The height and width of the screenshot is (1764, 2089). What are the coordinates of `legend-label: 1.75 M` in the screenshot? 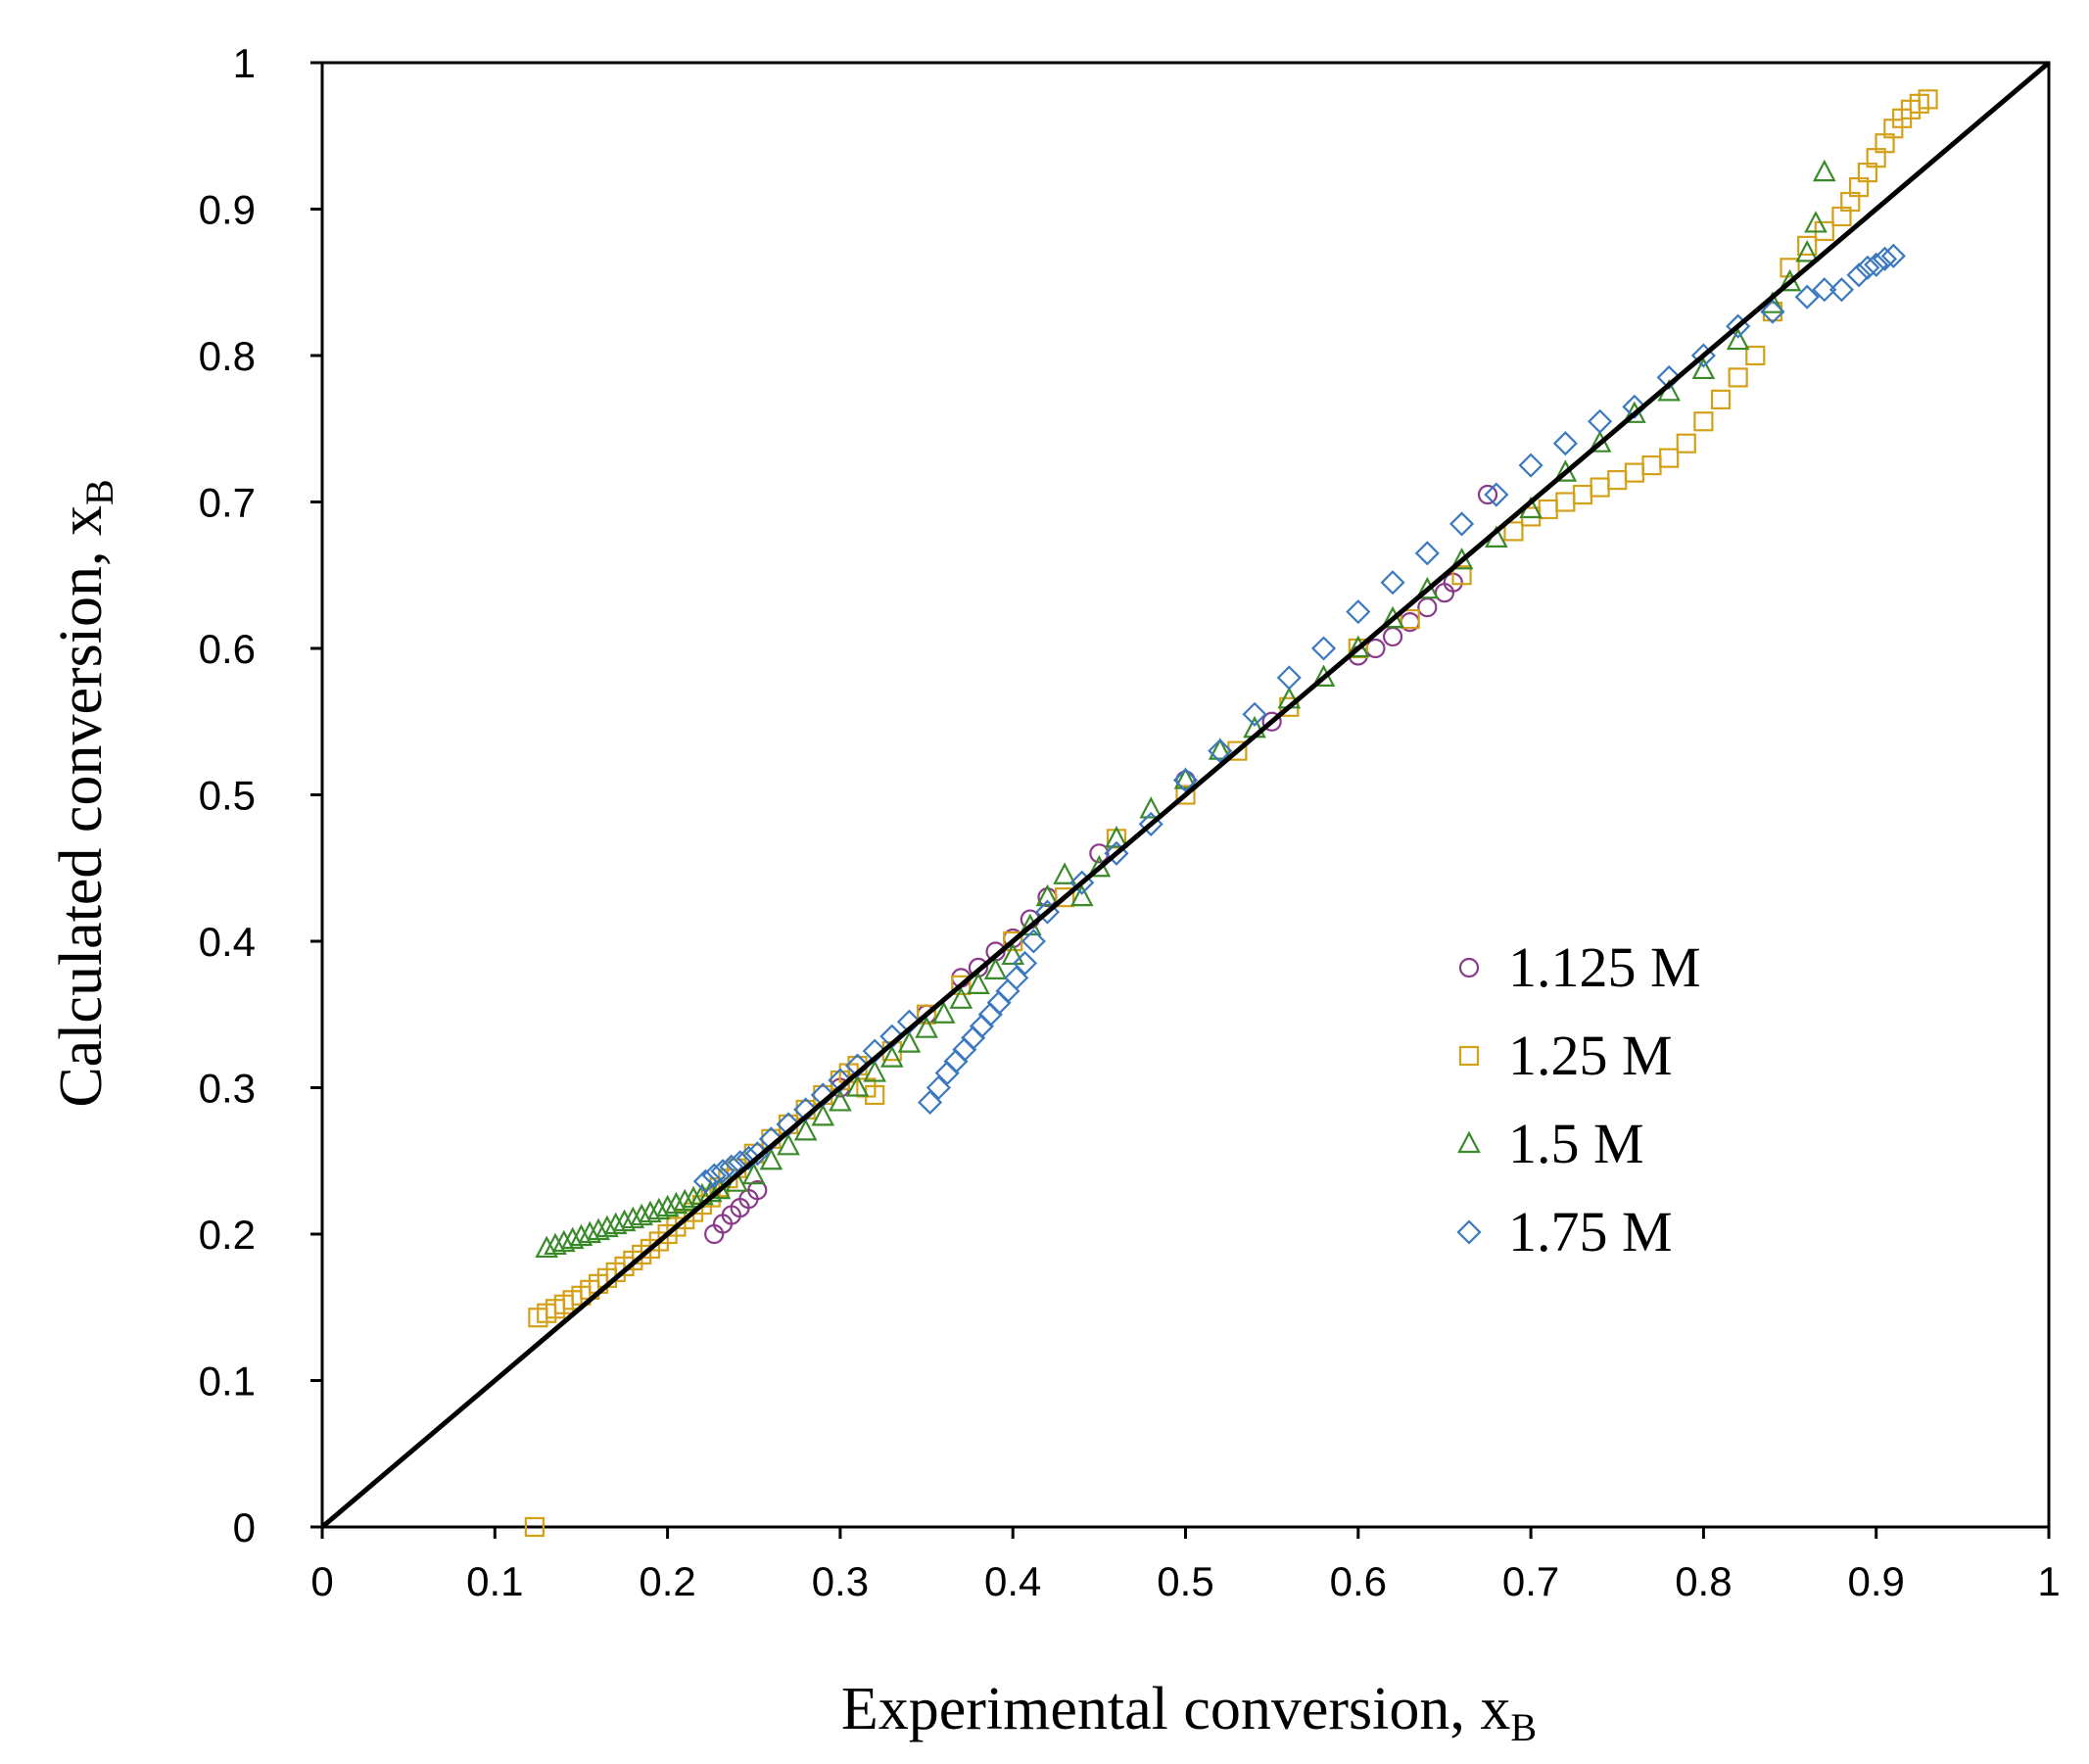 It's located at (1590, 1231).